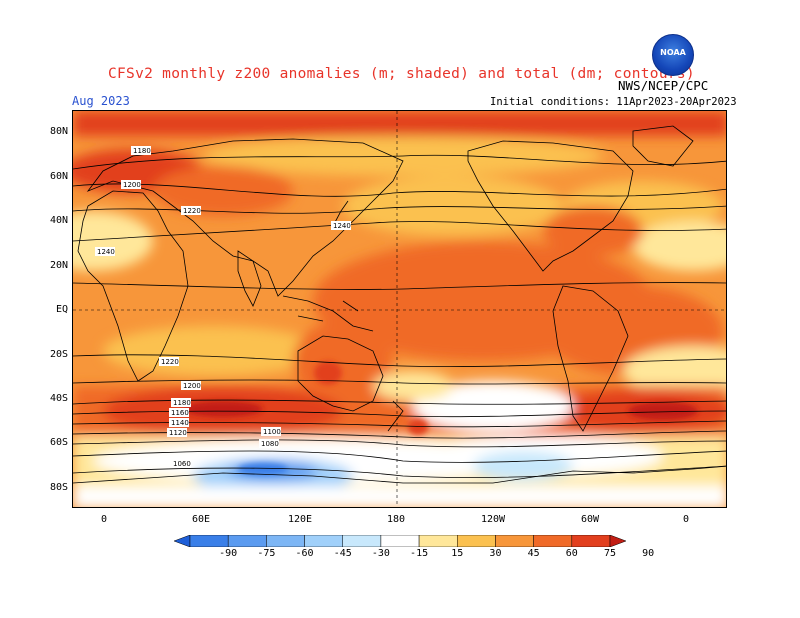 This screenshot has width=800, height=618. Describe the element at coordinates (228, 553) in the screenshot. I see `colorbar-tick-label: -90` at that location.